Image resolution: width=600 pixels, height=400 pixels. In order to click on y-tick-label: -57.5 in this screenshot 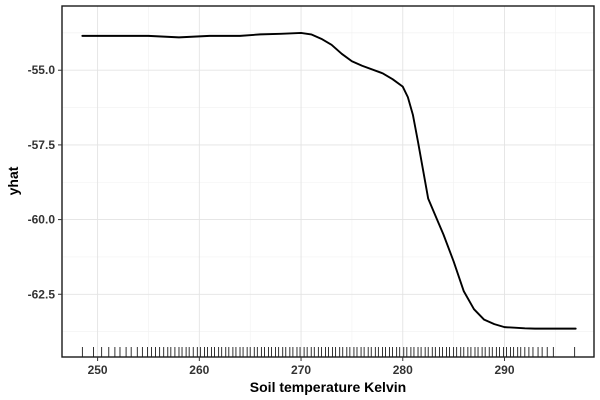, I will do `click(42, 145)`.